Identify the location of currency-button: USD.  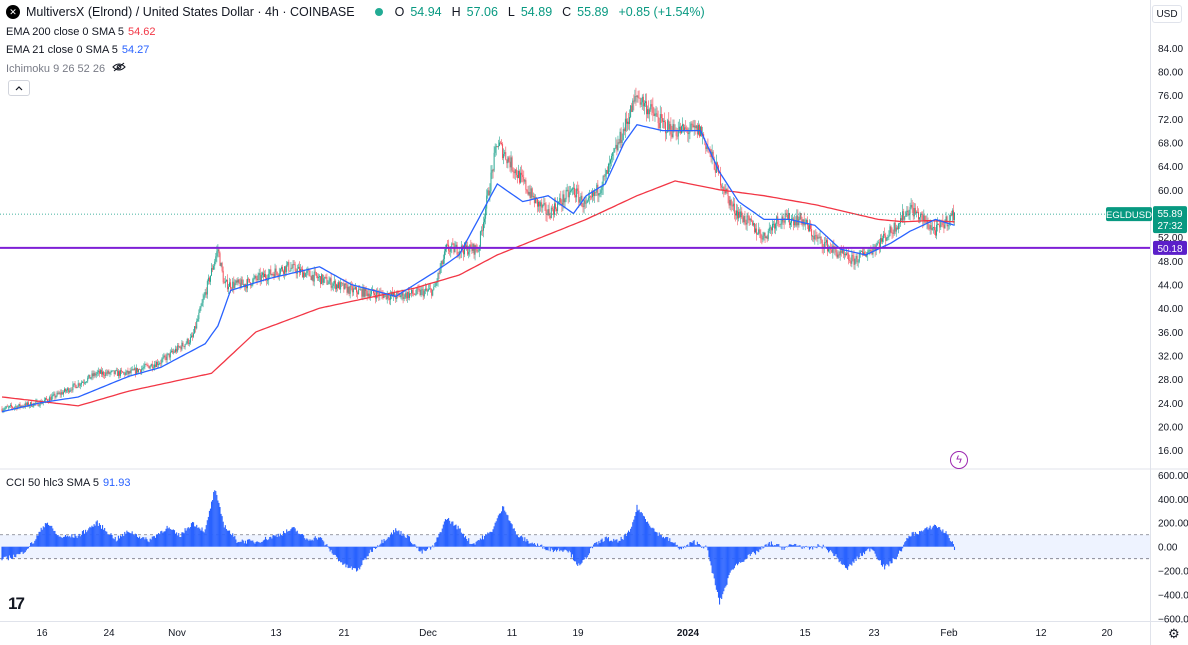
(1167, 14).